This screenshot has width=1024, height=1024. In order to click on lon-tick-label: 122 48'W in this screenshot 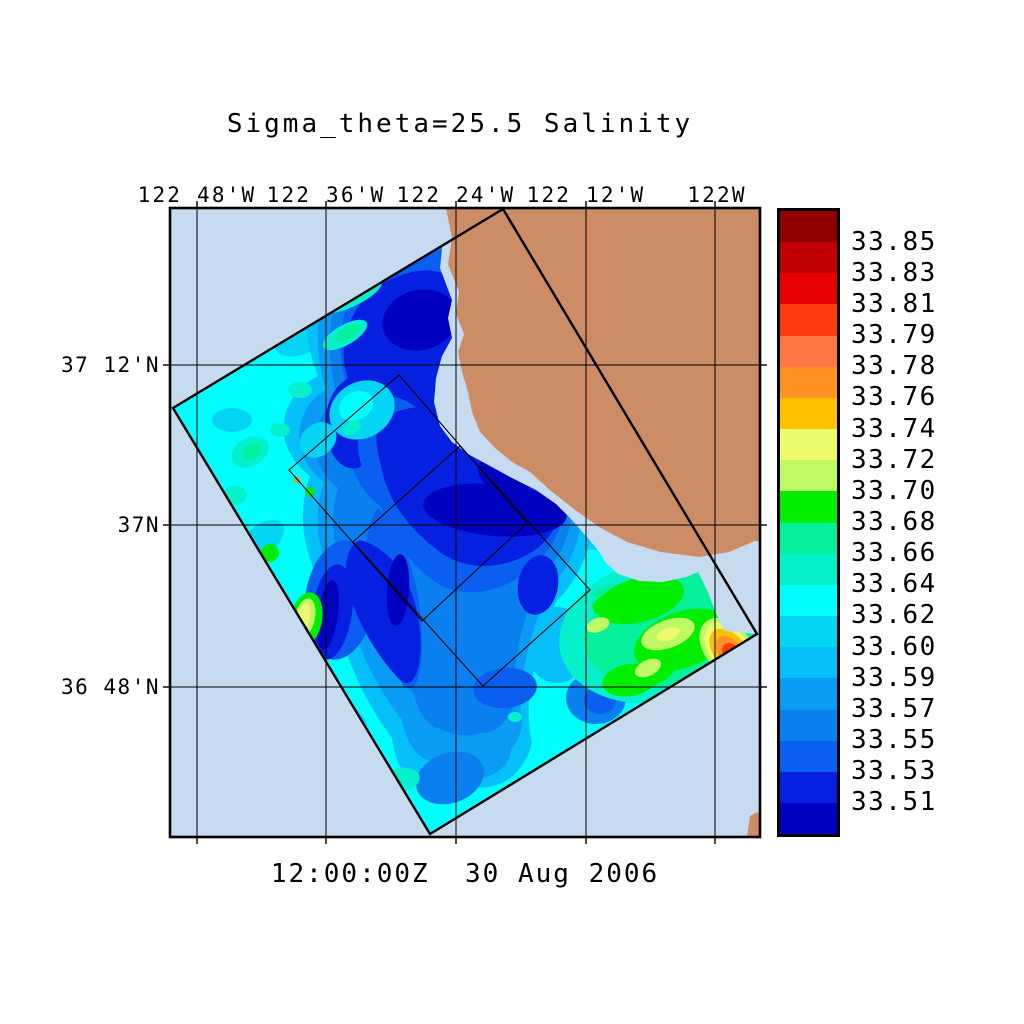, I will do `click(197, 195)`.